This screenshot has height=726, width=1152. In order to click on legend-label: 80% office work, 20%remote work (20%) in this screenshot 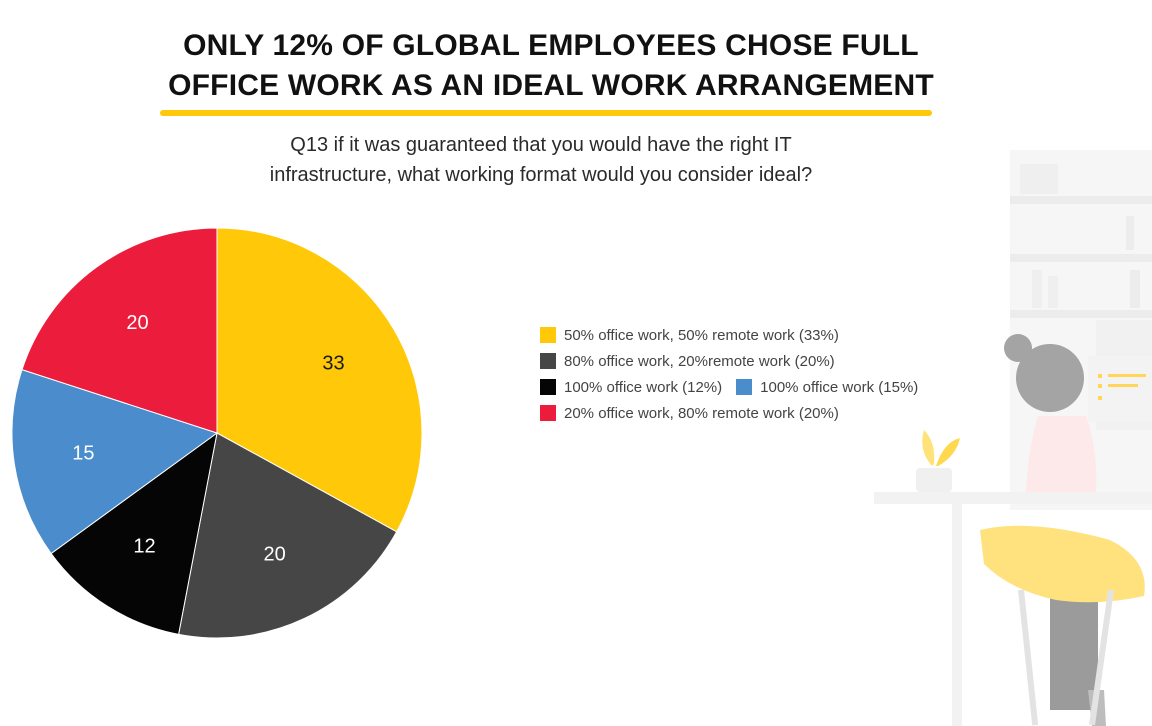, I will do `click(699, 361)`.